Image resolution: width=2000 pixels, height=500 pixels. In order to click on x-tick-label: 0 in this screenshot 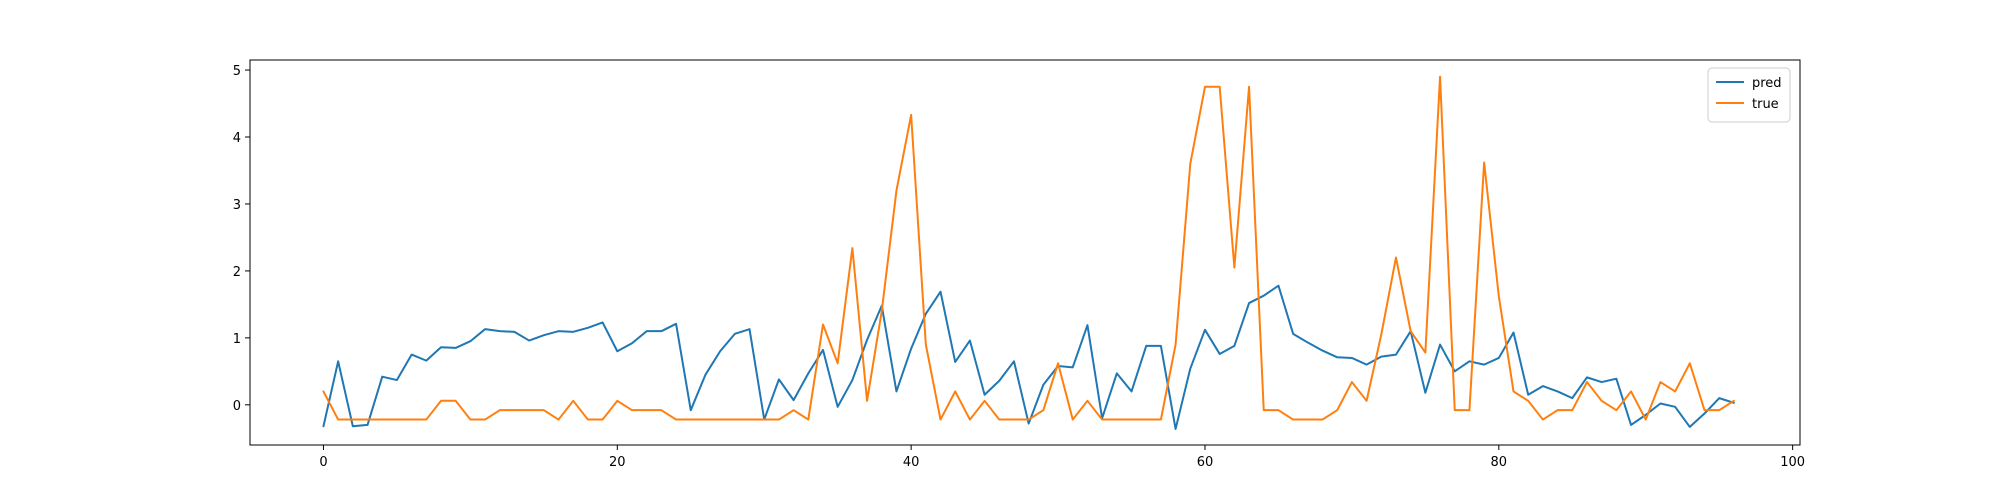, I will do `click(323, 462)`.